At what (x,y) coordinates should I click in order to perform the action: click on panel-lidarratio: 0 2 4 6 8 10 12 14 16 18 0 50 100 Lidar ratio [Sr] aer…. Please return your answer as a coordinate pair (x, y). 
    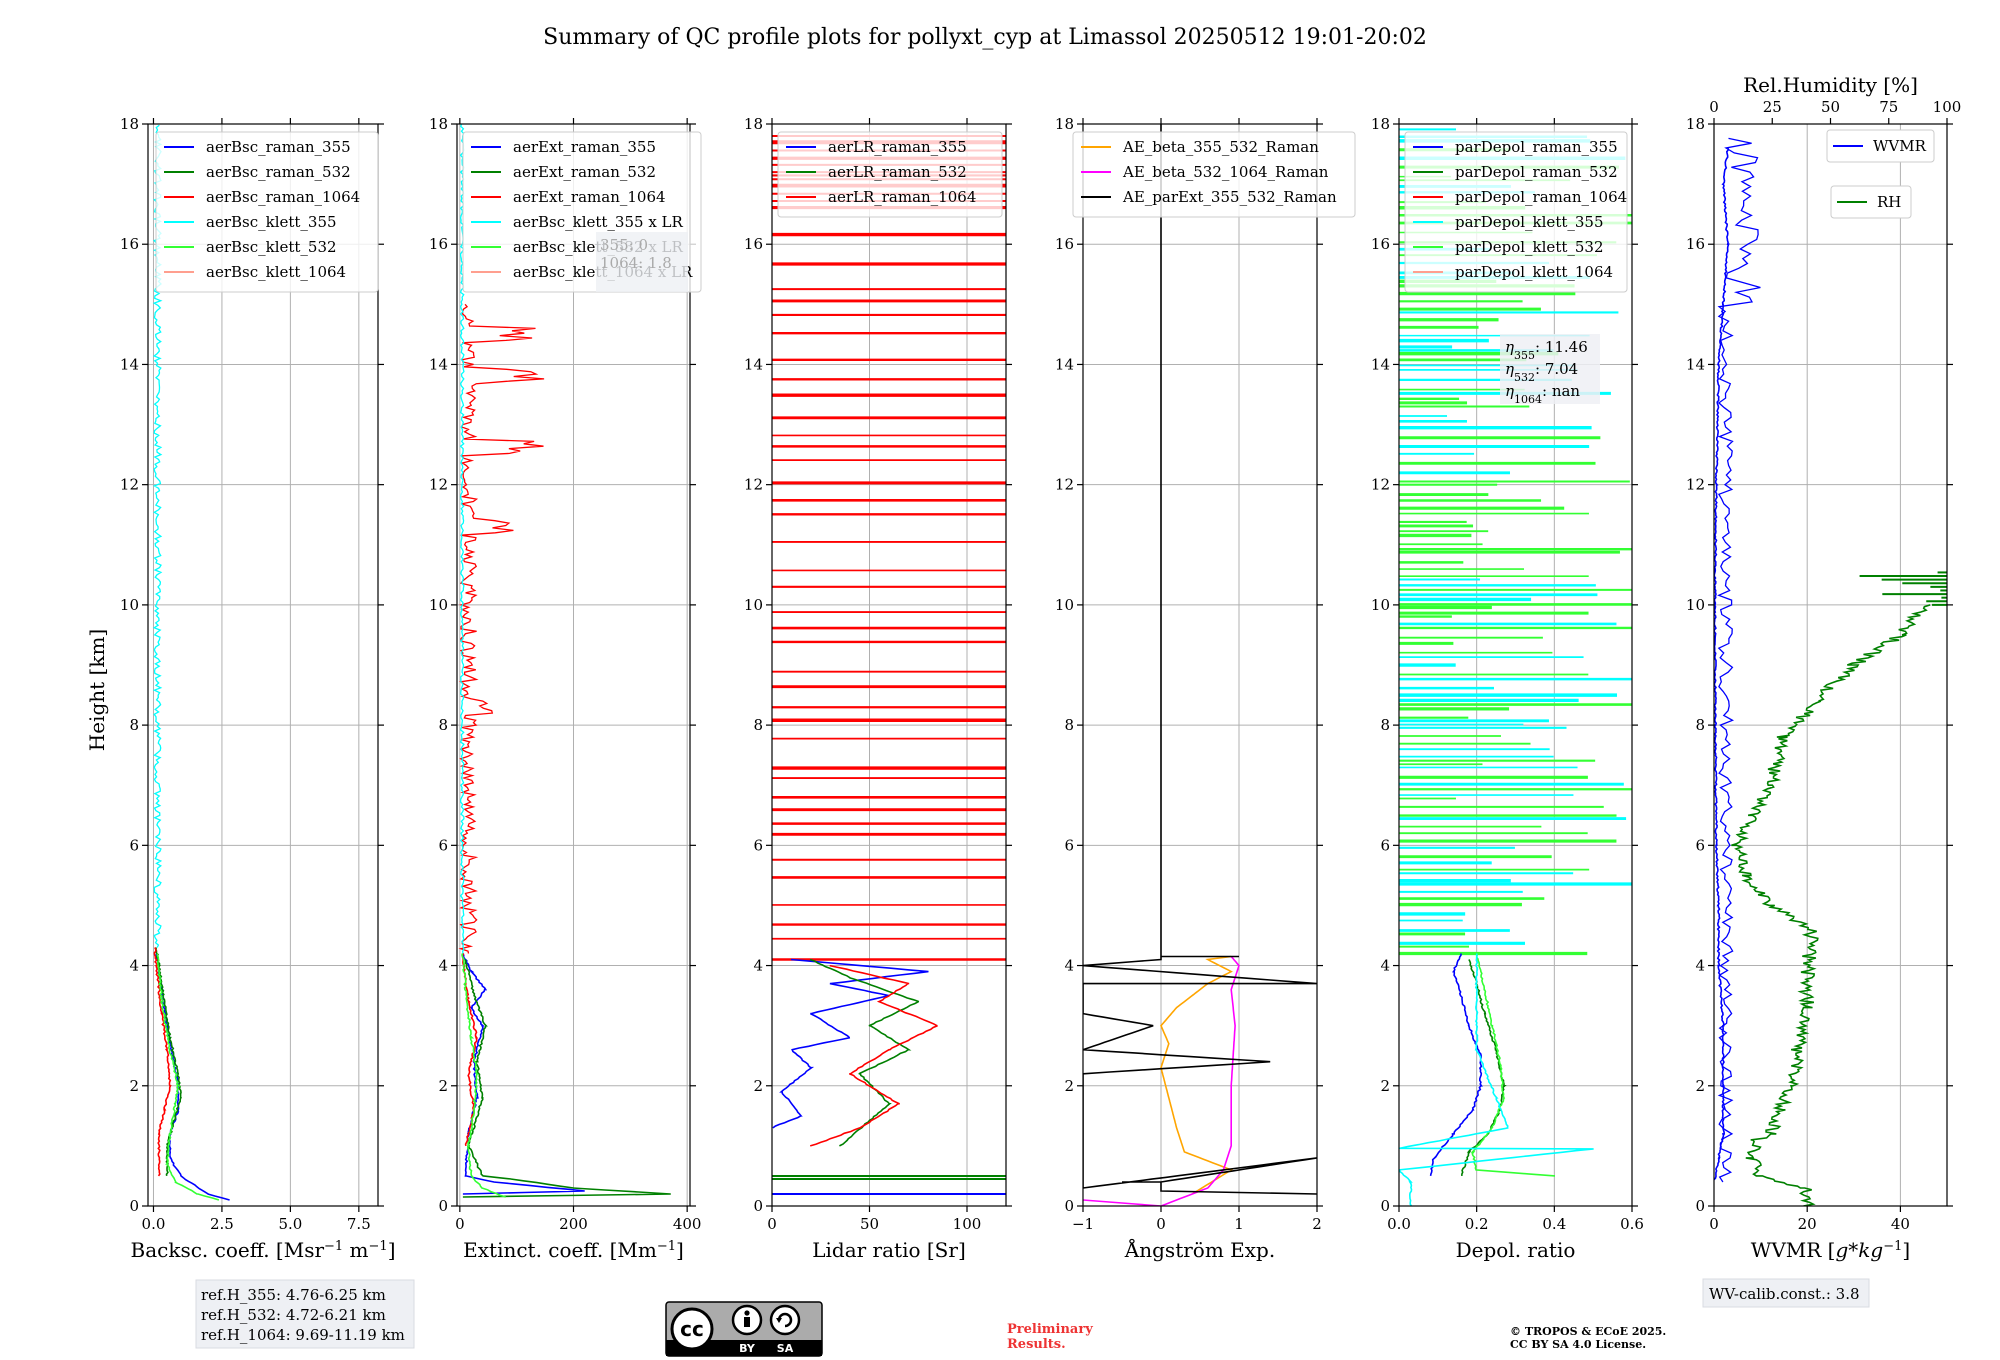
    Looking at the image, I should click on (878, 688).